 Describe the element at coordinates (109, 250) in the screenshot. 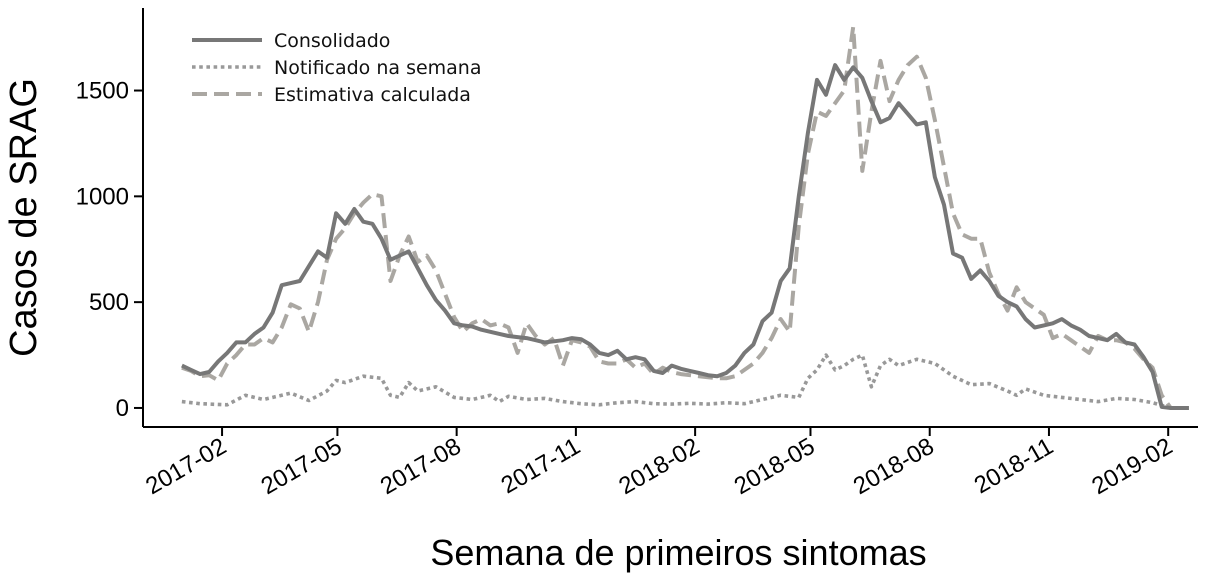

I see `y-axis-ticks: 0 500 1000 1500` at that location.